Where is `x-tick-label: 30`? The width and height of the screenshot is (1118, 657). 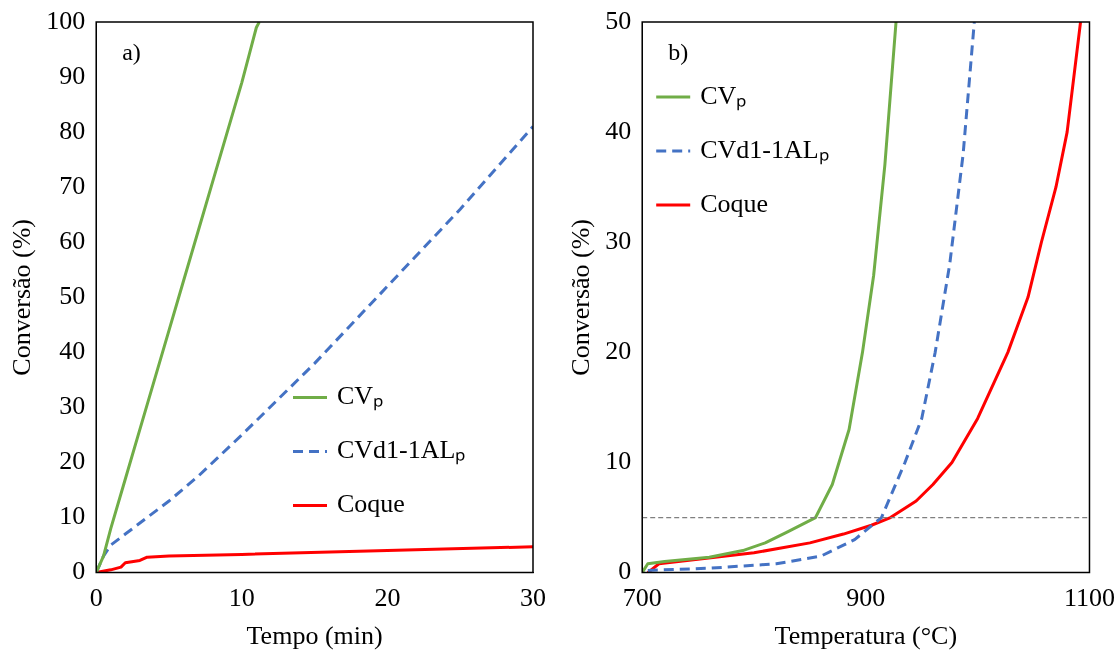
x-tick-label: 30 is located at coordinates (533, 598).